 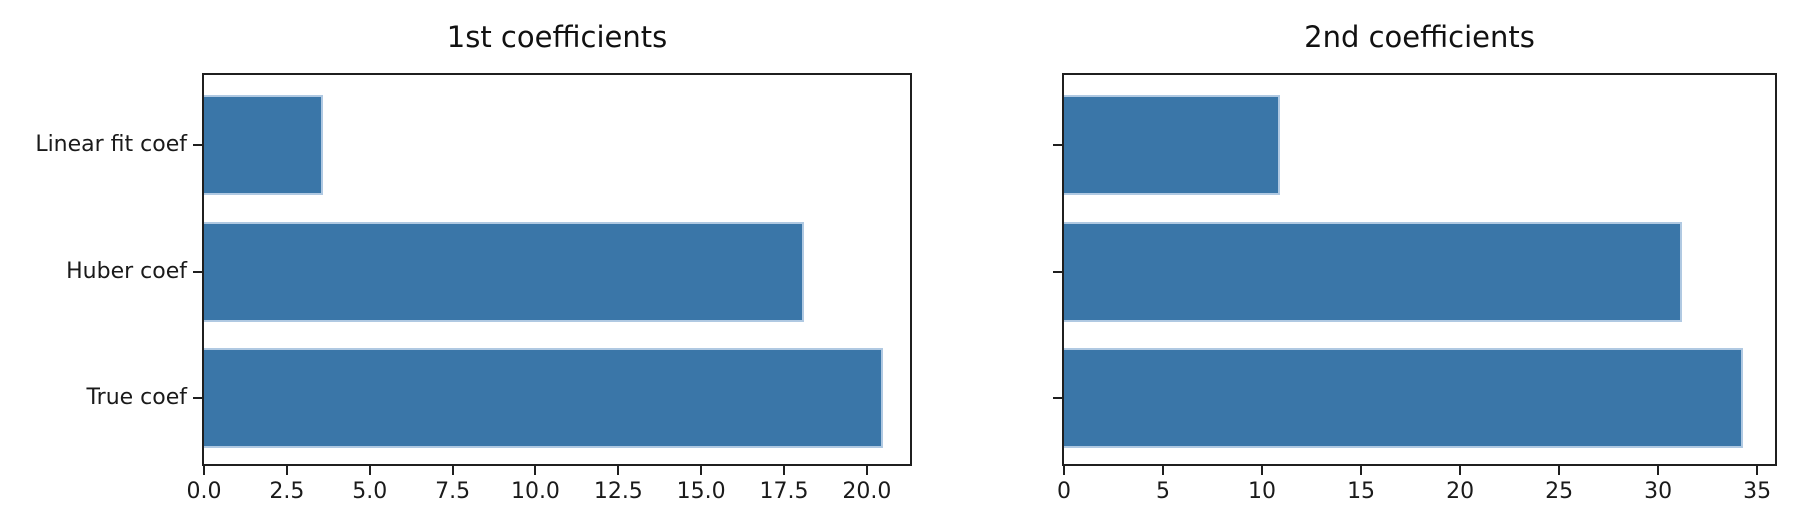 I want to click on chart-title: 2nd coefficients, so click(x=1419, y=37).